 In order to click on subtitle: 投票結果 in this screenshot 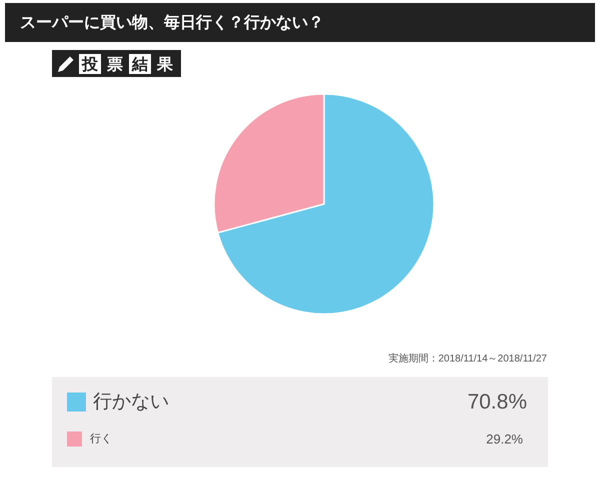, I will do `click(127, 64)`.